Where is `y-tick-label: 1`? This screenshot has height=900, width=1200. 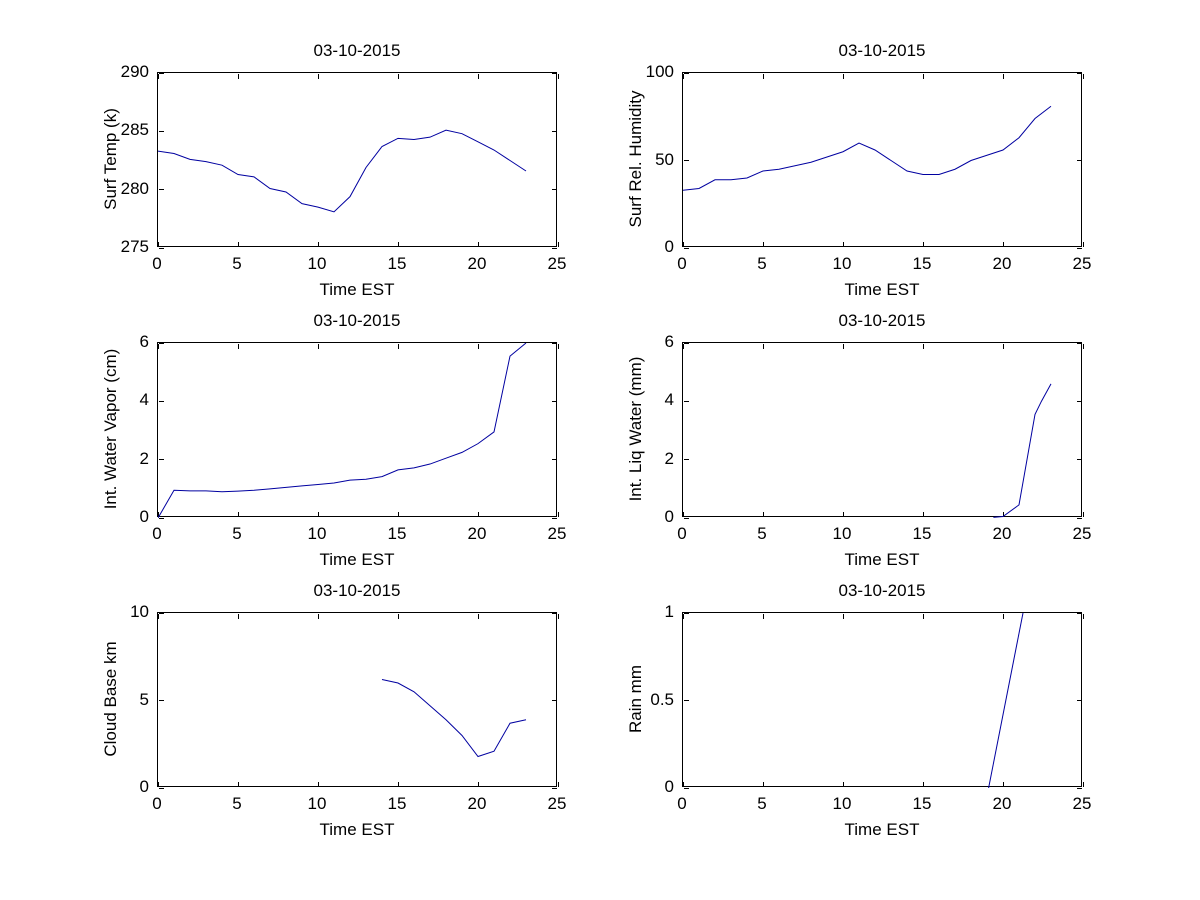 y-tick-label: 1 is located at coordinates (669, 611).